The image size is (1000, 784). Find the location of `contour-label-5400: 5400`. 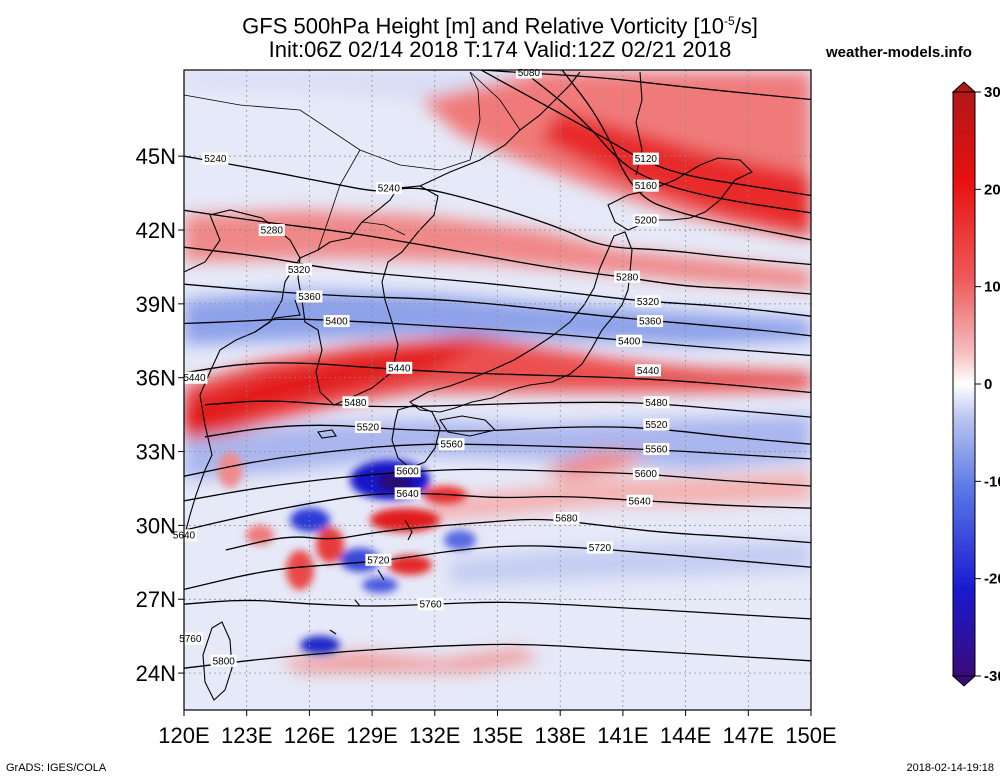

contour-label-5400: 5400 is located at coordinates (336, 322).